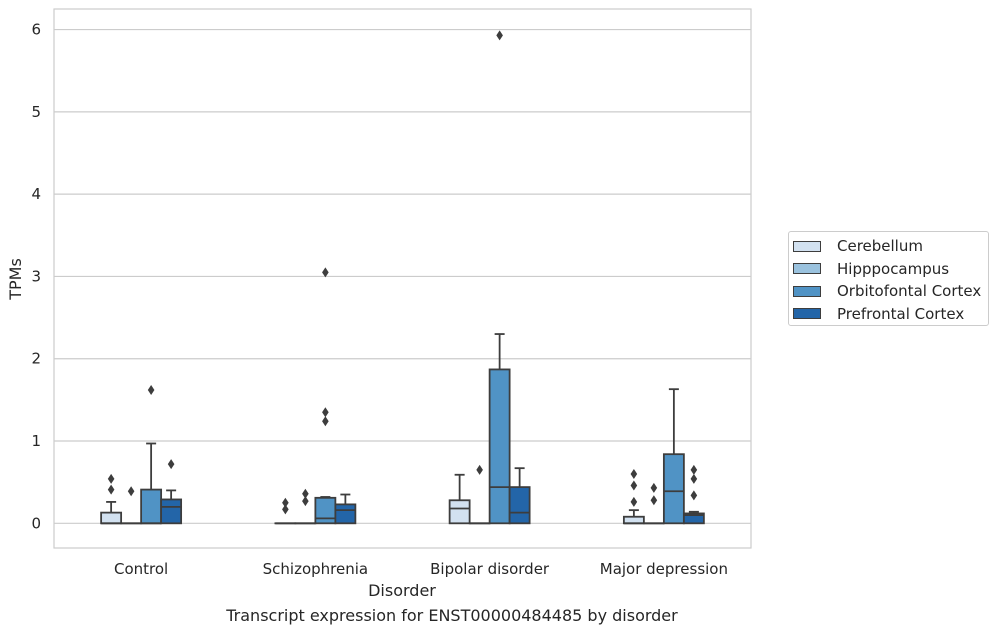  What do you see at coordinates (141, 569) in the screenshot?
I see `x-tick-label: Control` at bounding box center [141, 569].